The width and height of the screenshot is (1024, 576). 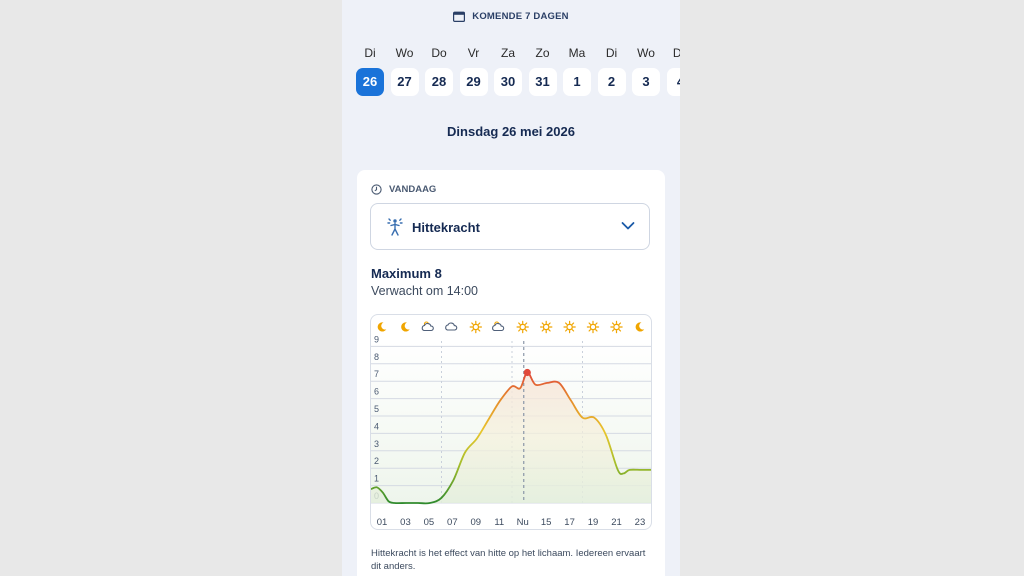 What do you see at coordinates (569, 522) in the screenshot?
I see `x-tick-label: 17` at bounding box center [569, 522].